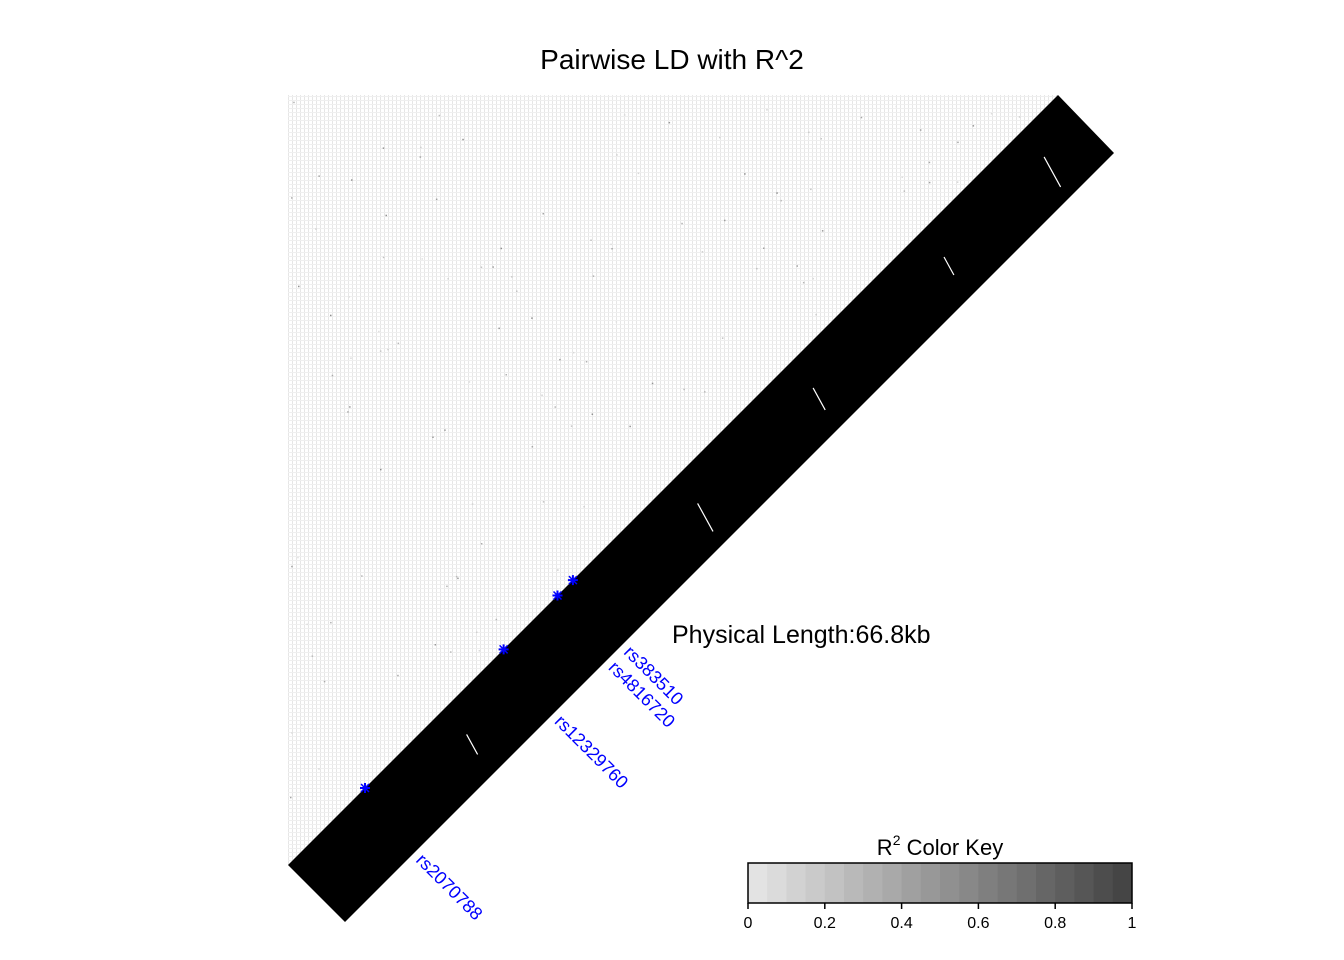 Image resolution: width=1344 pixels, height=960 pixels. Describe the element at coordinates (801, 635) in the screenshot. I see `physical-length-label: Physical Length:66.8kb` at that location.